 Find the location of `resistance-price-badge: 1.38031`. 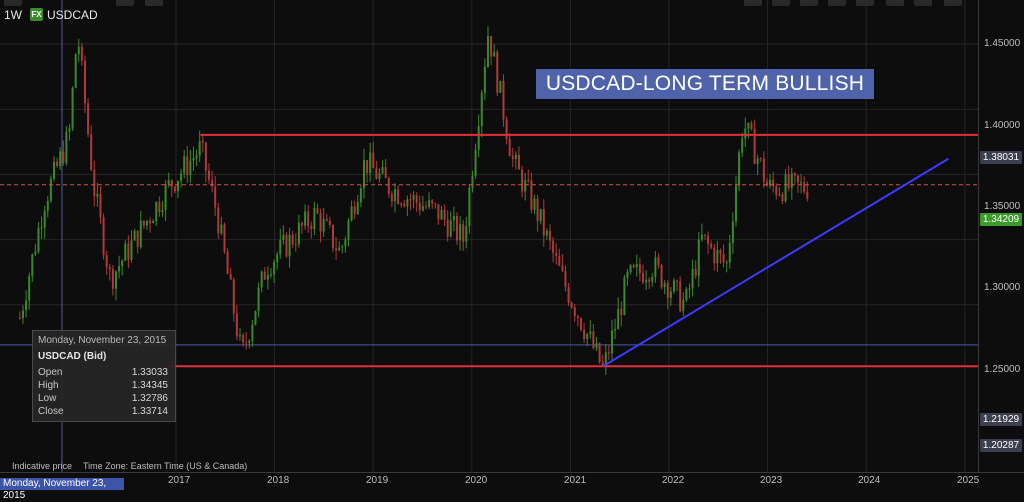

resistance-price-badge: 1.38031 is located at coordinates (1001, 157).